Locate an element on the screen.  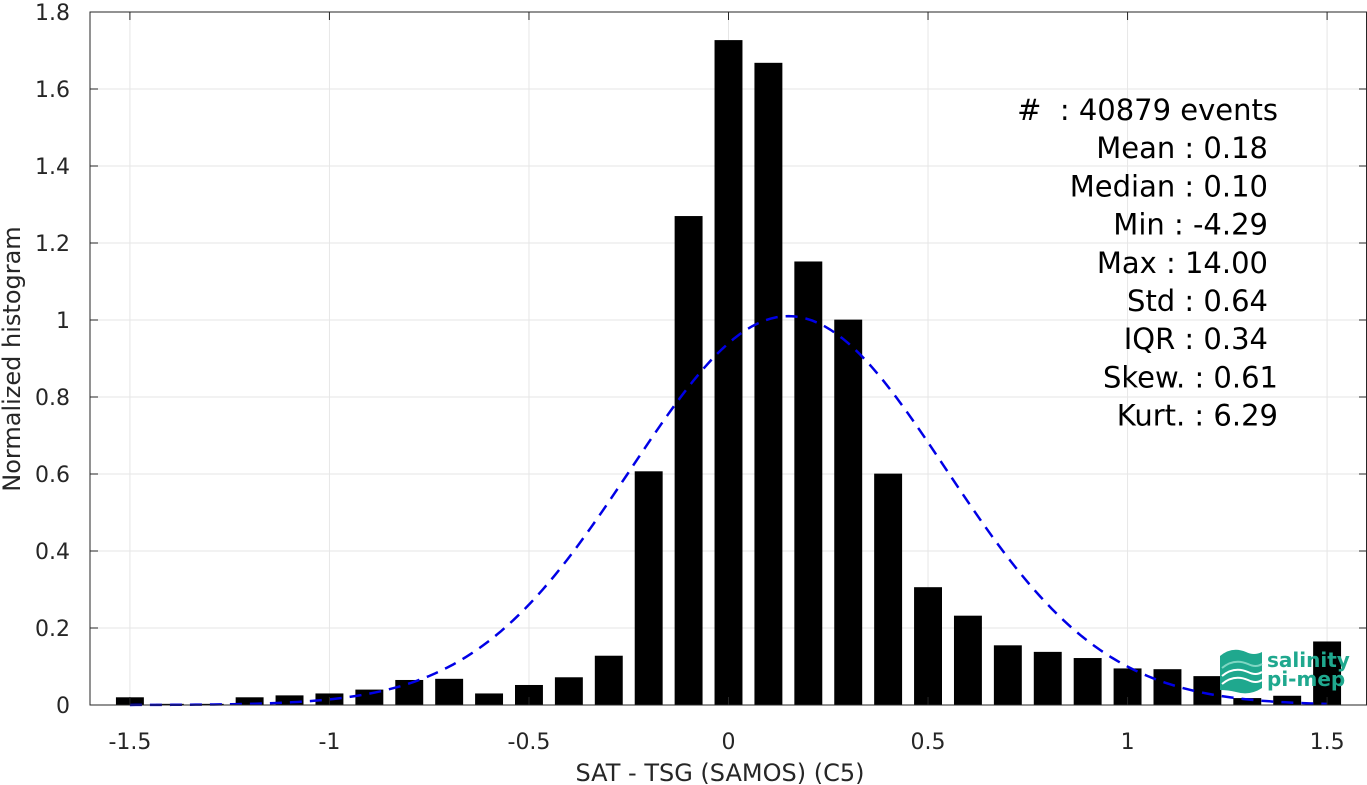
stat-line-2: Median : 0.10 is located at coordinates (1169, 186).